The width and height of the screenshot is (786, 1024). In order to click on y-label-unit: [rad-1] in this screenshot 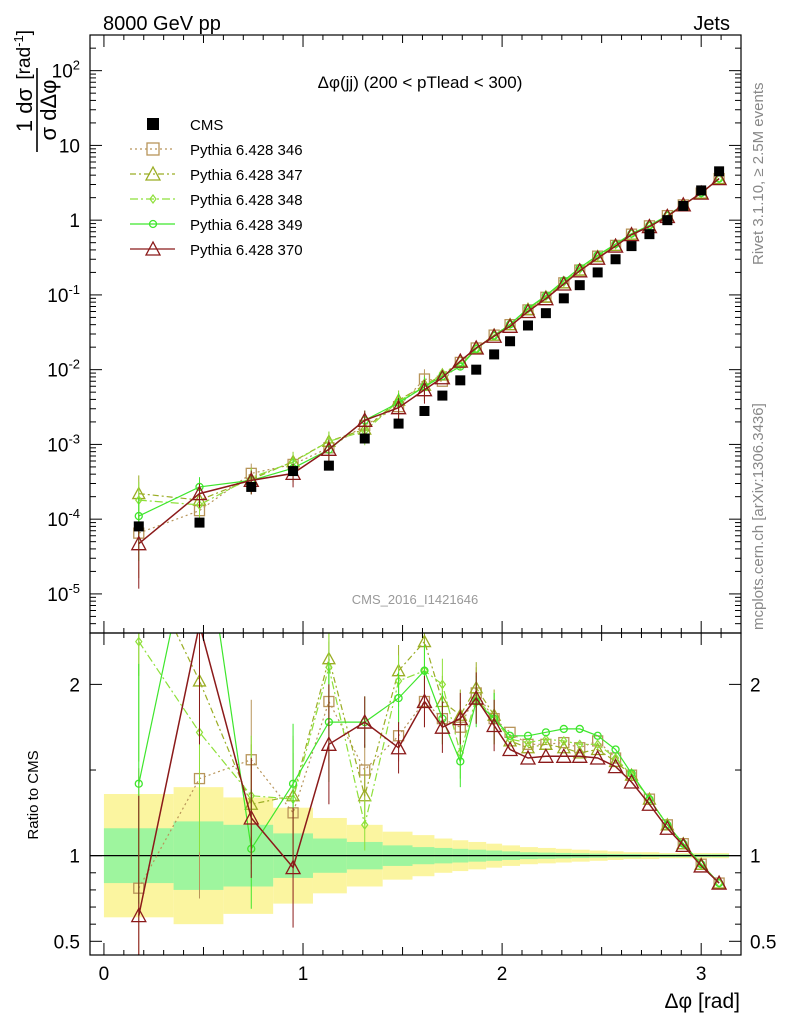, I will do `click(23, 55)`.